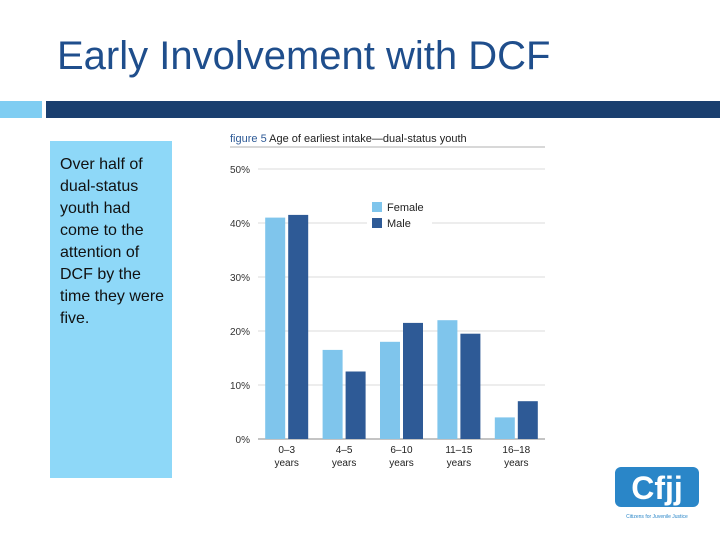 The image size is (720, 540). Describe the element at coordinates (21, 109) in the screenshot. I see `accent-band-left` at that location.